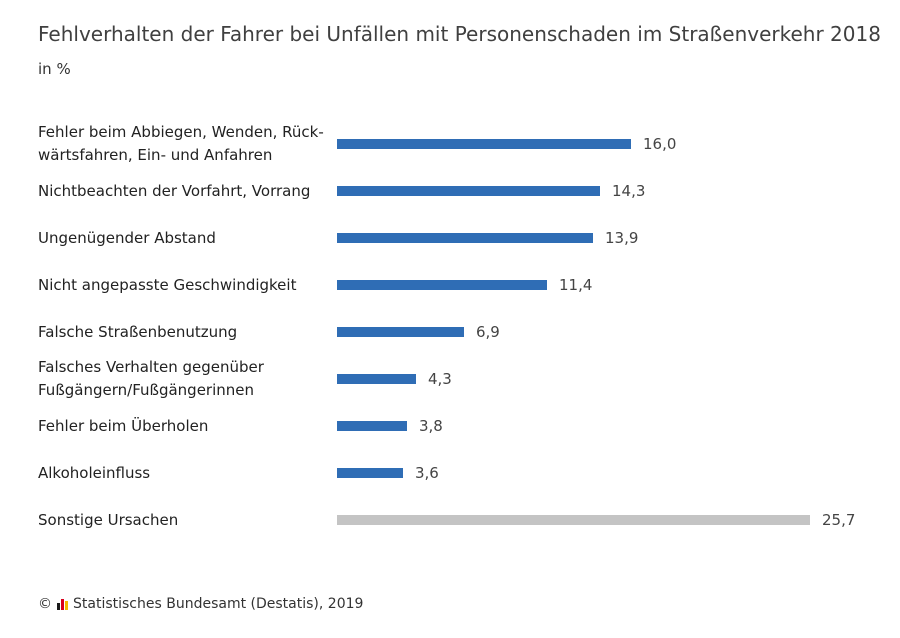  Describe the element at coordinates (450, 426) in the screenshot. I see `bar-row: Fehler beim Überholen 3,8` at that location.